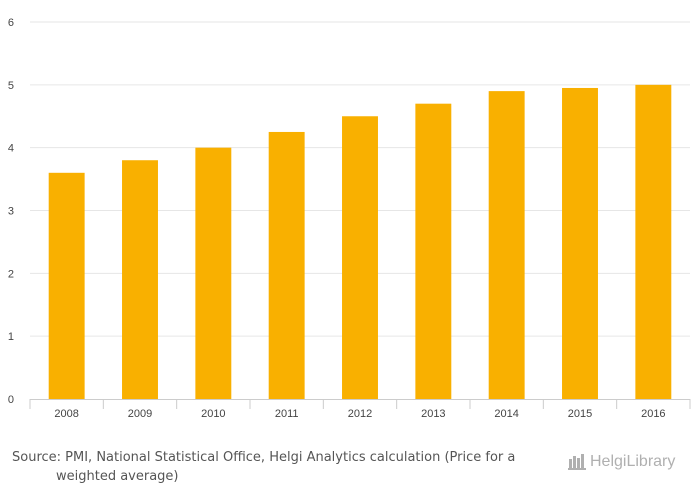 This screenshot has height=500, width=700. What do you see at coordinates (433, 414) in the screenshot?
I see `x-tick-label: 2013` at bounding box center [433, 414].